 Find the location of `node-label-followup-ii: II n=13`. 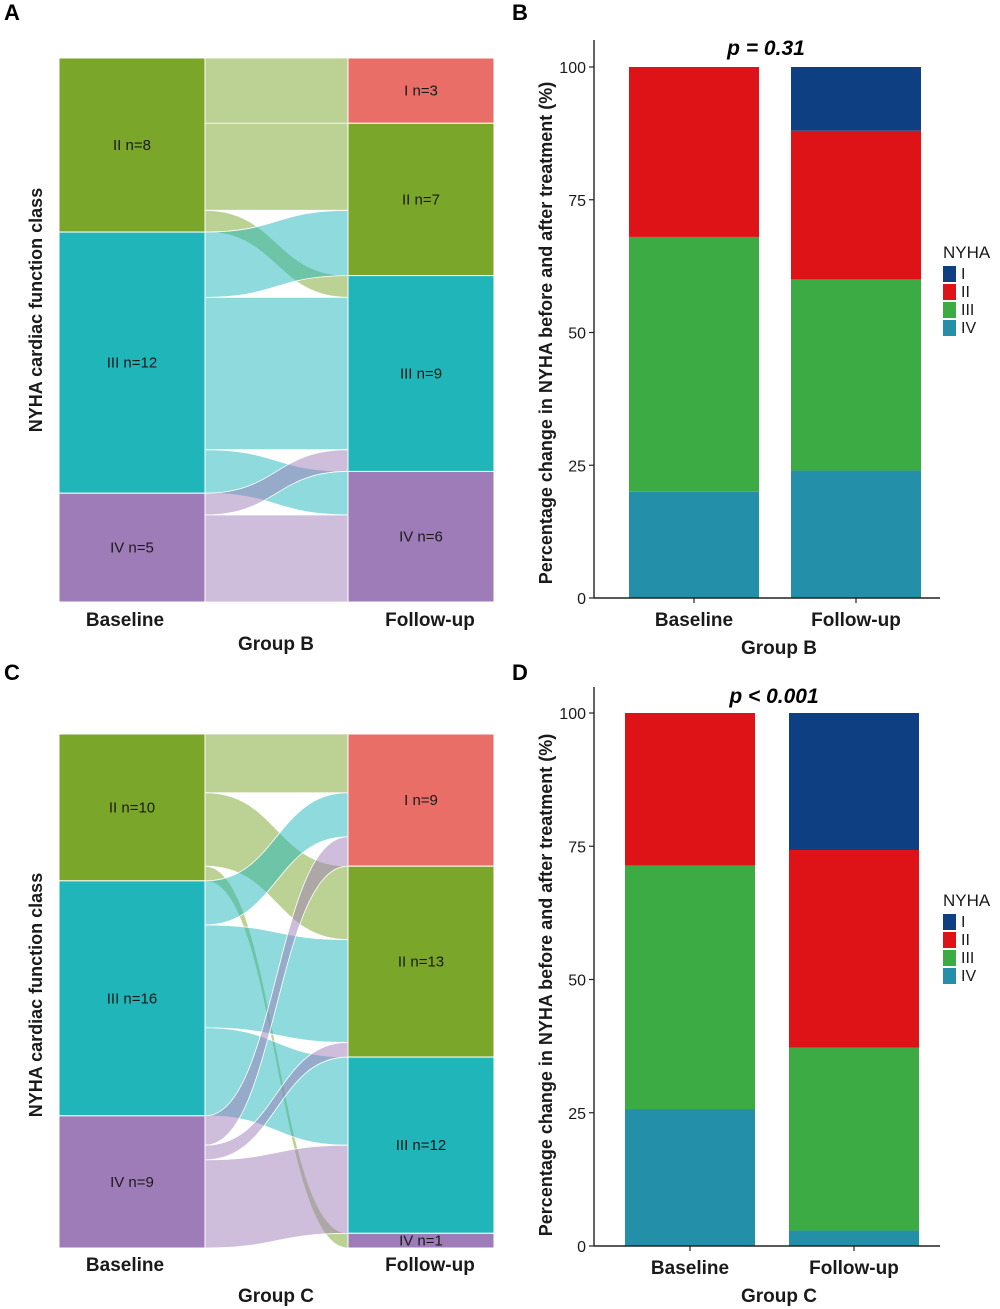

node-label-followup-ii: II n=13 is located at coordinates (421, 962).